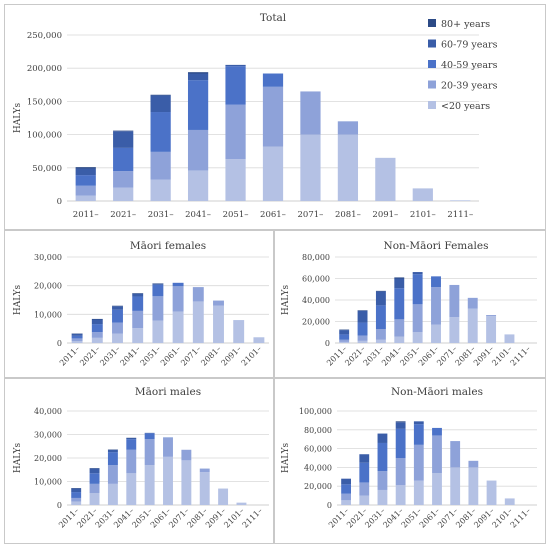 The image size is (550, 549). I want to click on x-tick-label: 2061–, so click(171, 356).